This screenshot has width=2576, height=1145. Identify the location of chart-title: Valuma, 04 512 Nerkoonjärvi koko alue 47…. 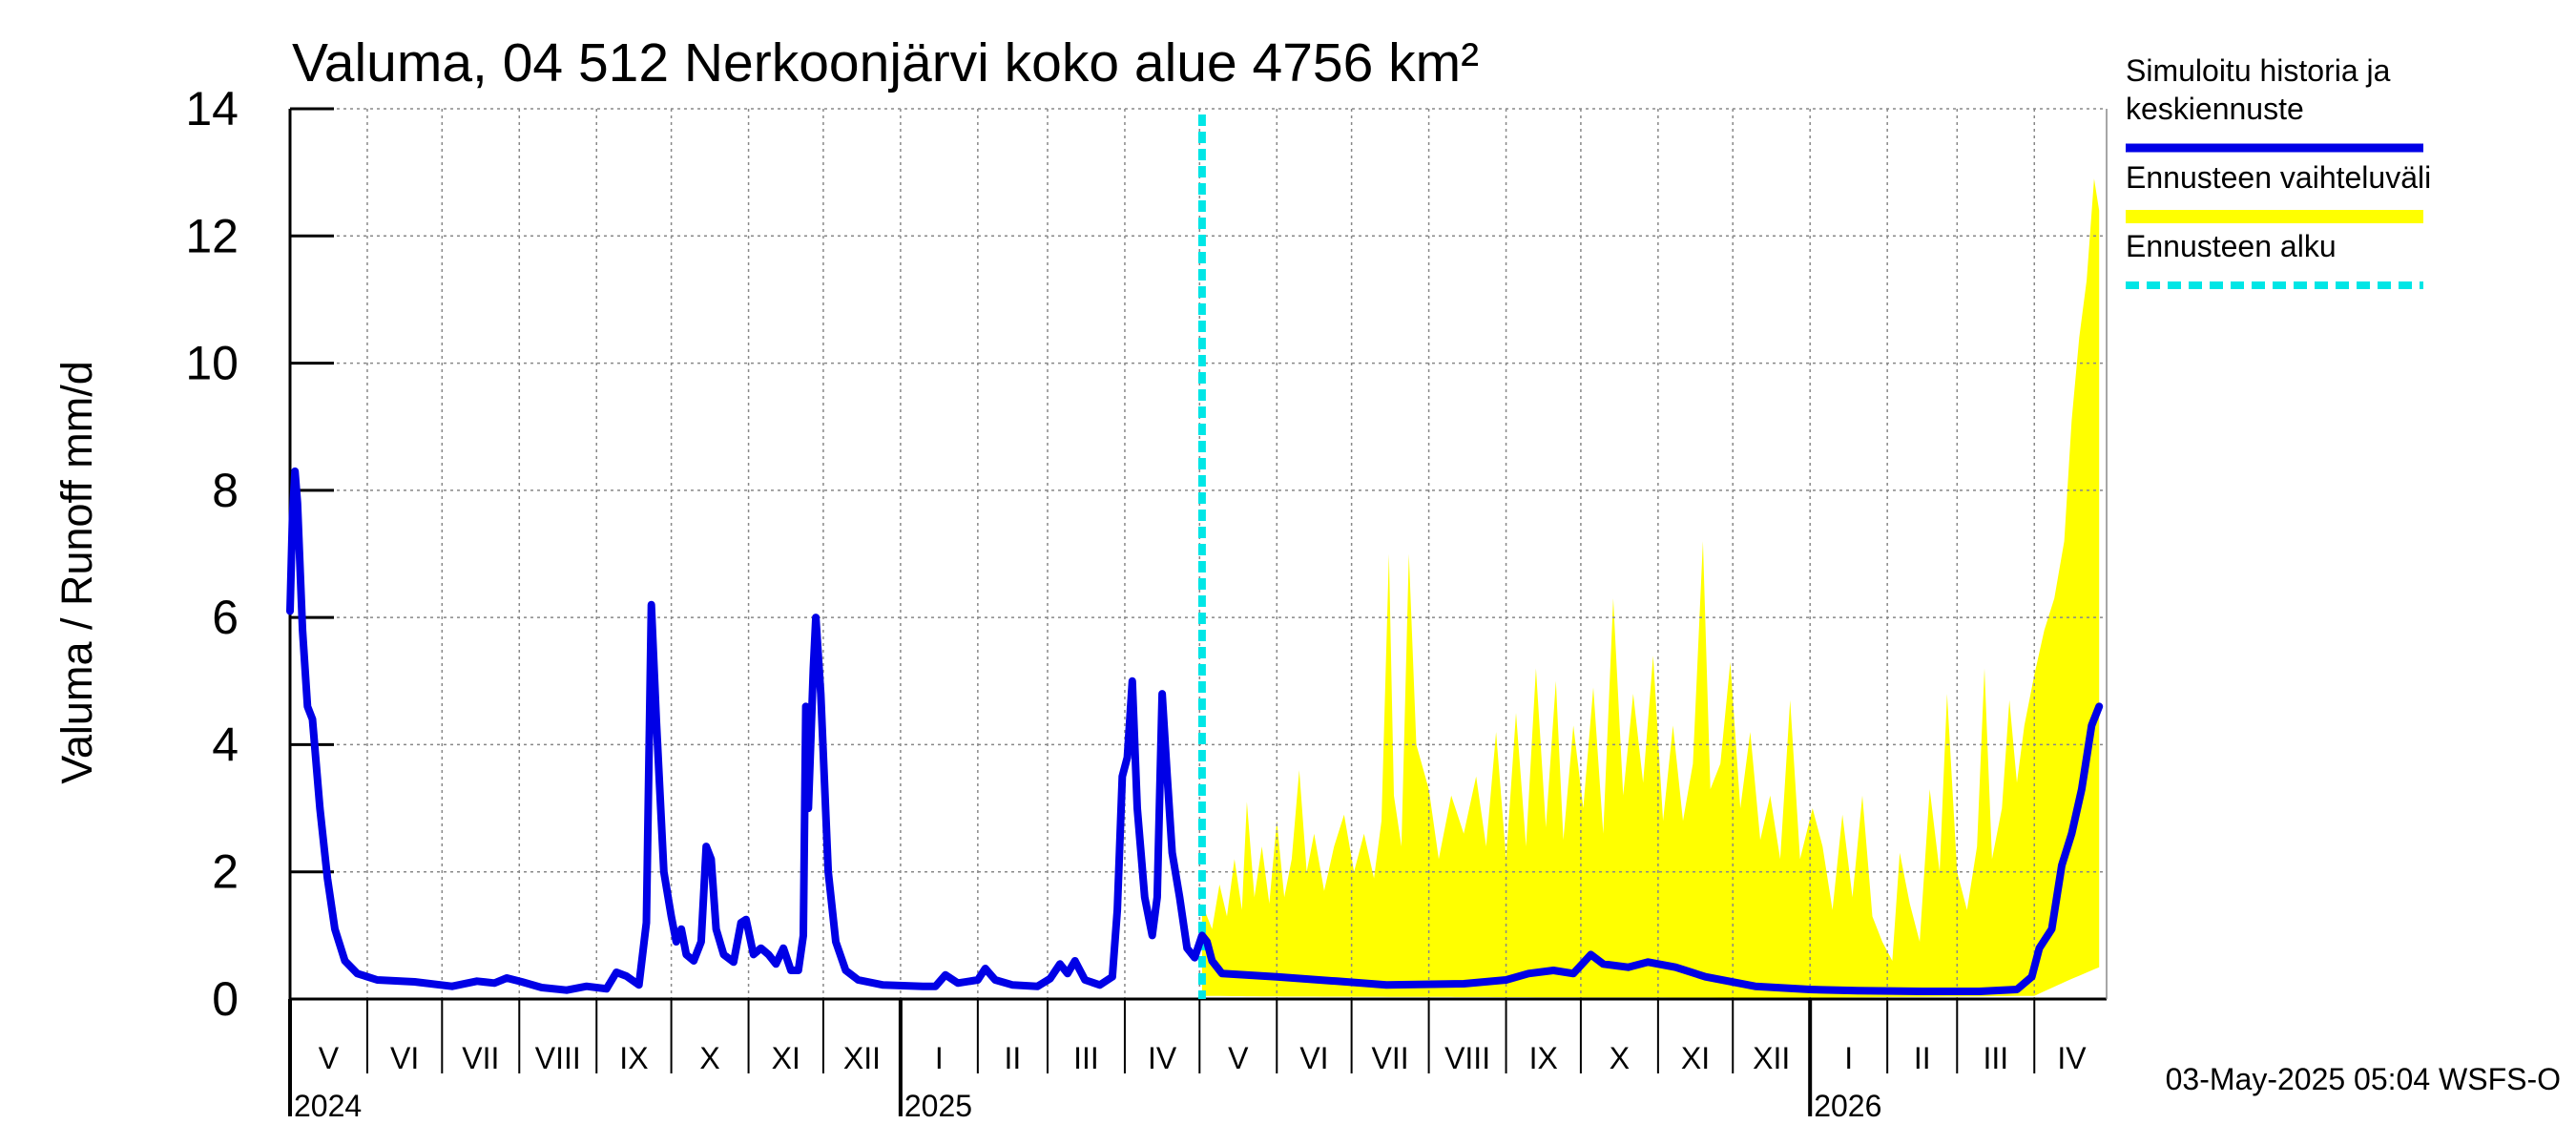
(885, 63).